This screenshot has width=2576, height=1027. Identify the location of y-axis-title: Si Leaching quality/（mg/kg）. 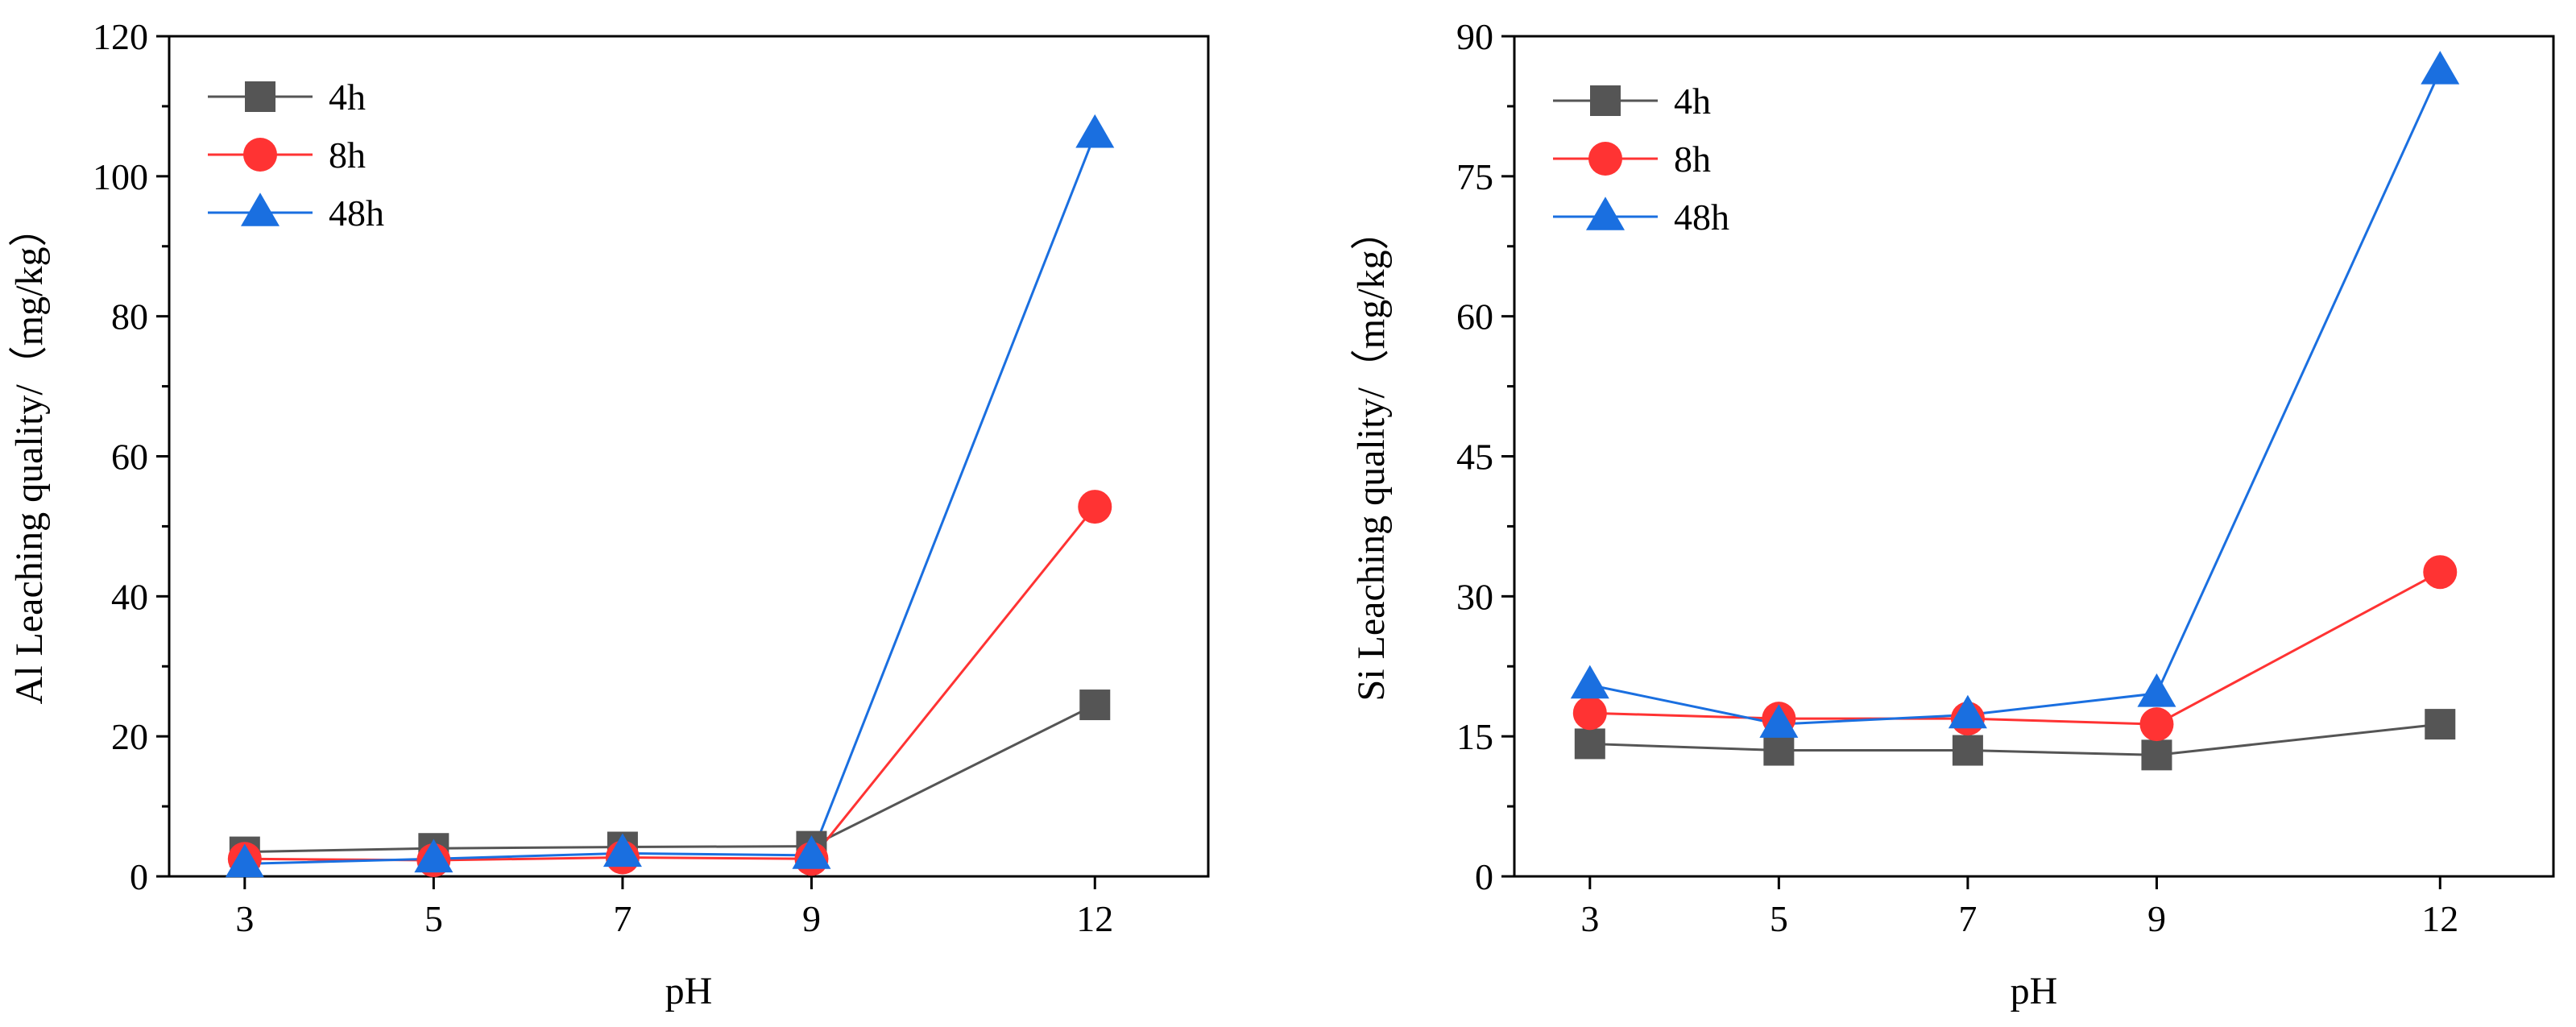
(1371, 457).